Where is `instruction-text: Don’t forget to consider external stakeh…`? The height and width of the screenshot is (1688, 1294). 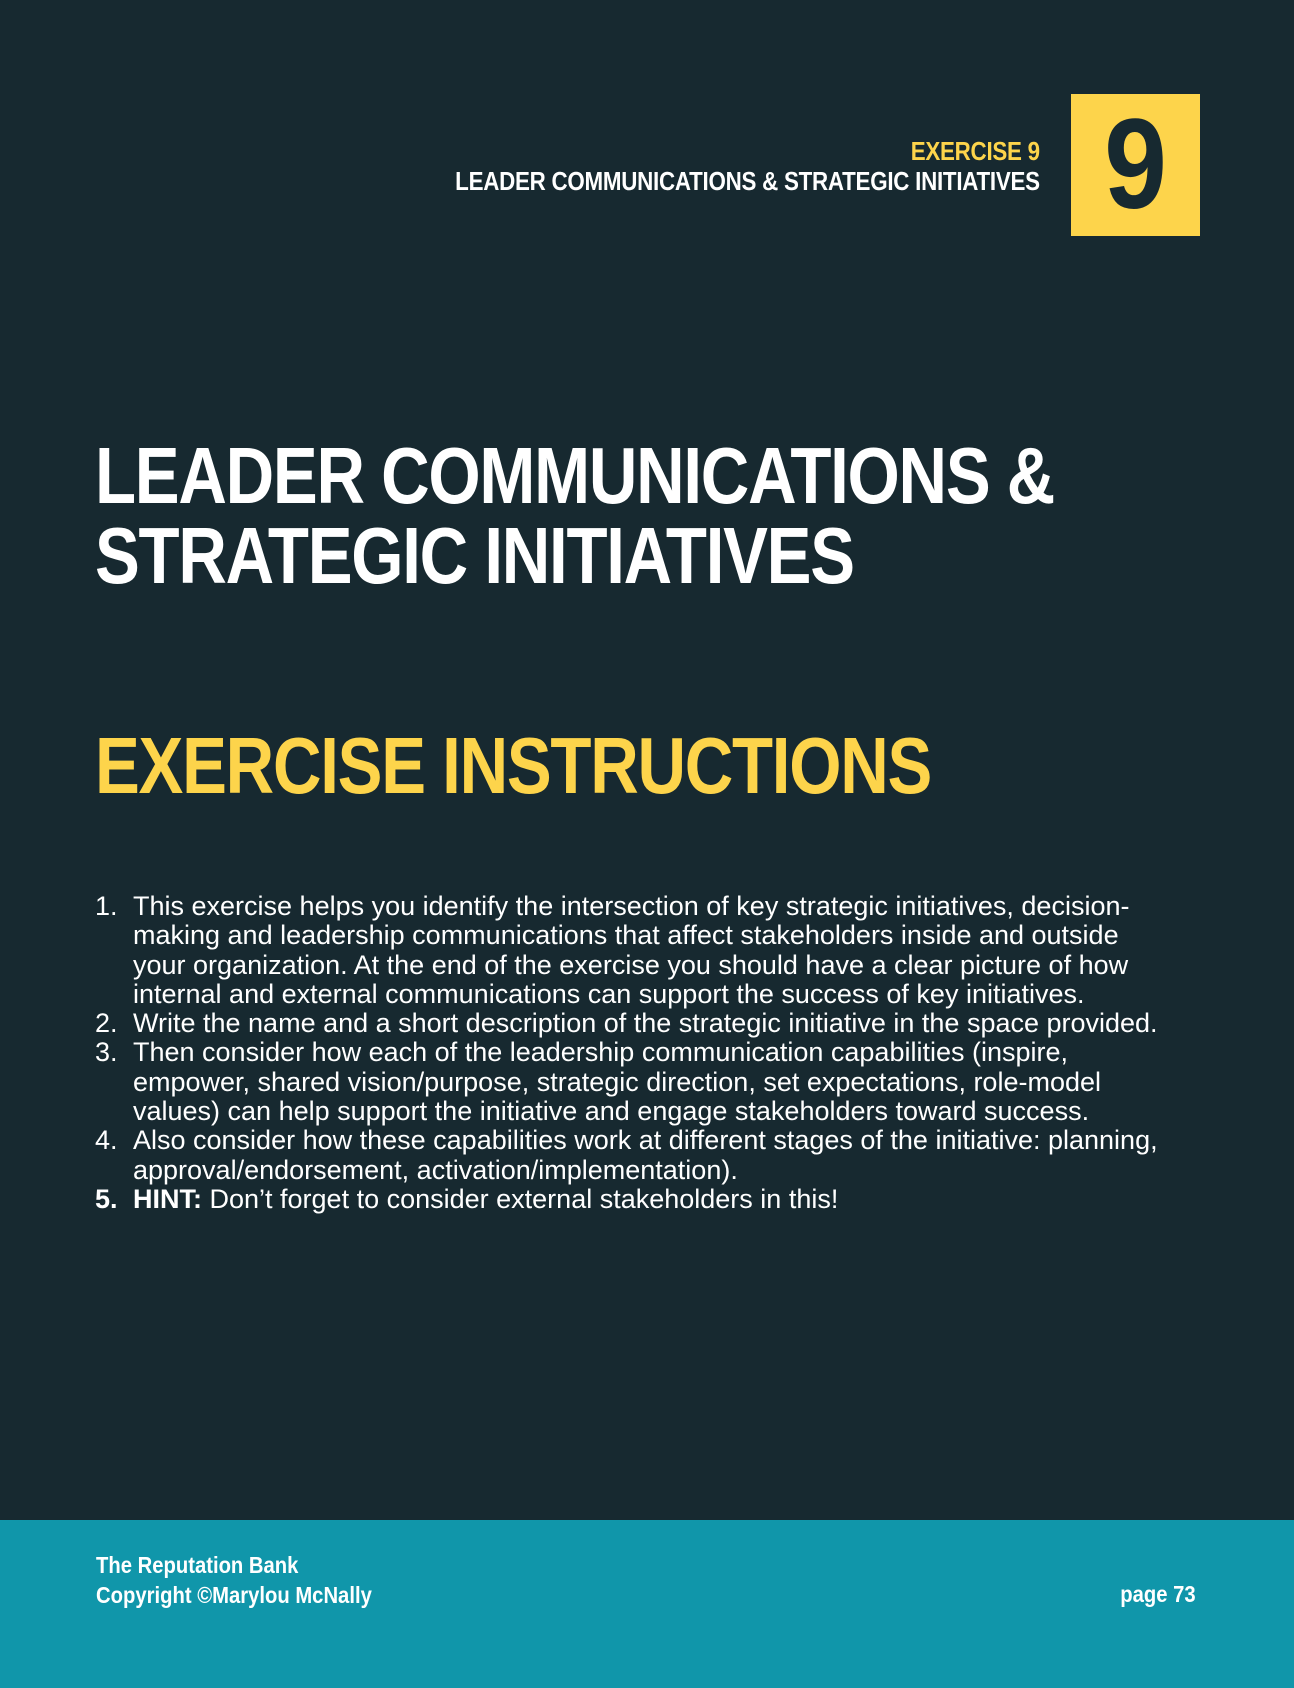 instruction-text: Don’t forget to consider external stakeh… is located at coordinates (520, 1198).